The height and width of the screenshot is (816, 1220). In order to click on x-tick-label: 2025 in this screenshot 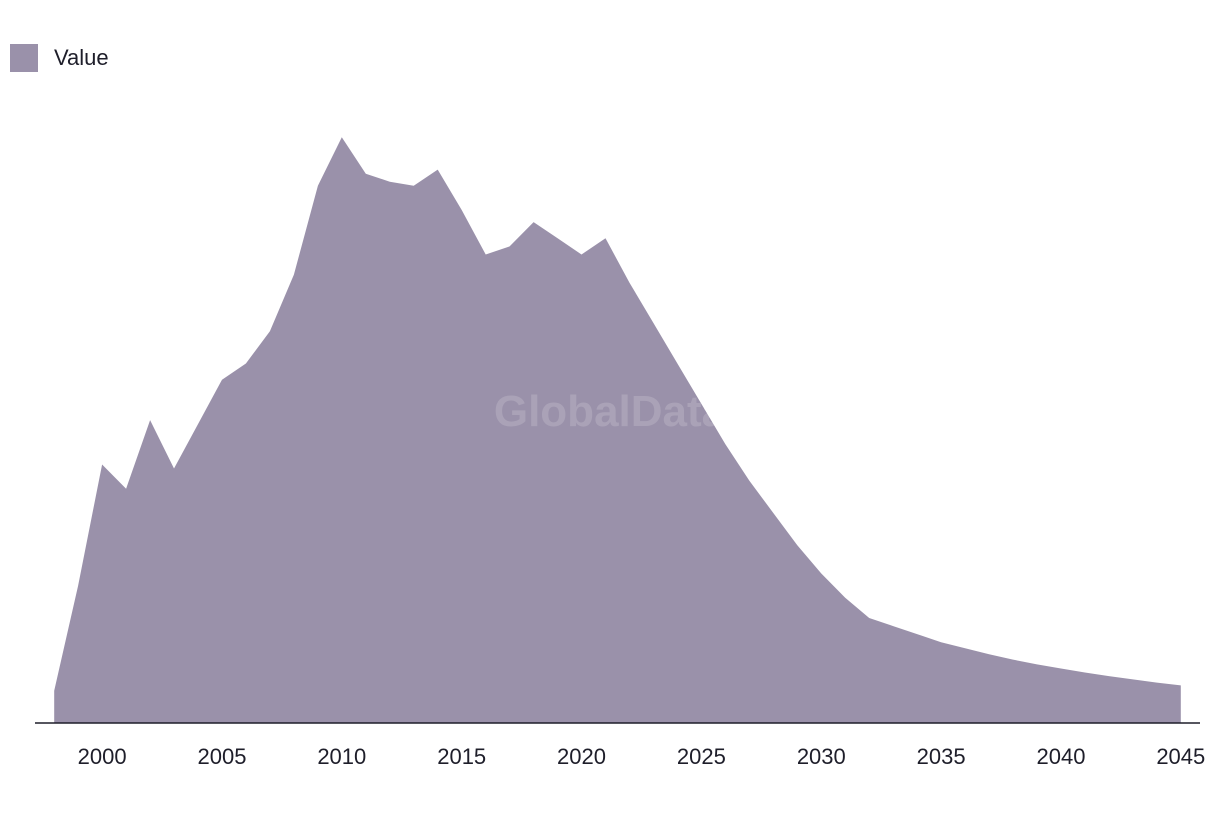, I will do `click(701, 756)`.